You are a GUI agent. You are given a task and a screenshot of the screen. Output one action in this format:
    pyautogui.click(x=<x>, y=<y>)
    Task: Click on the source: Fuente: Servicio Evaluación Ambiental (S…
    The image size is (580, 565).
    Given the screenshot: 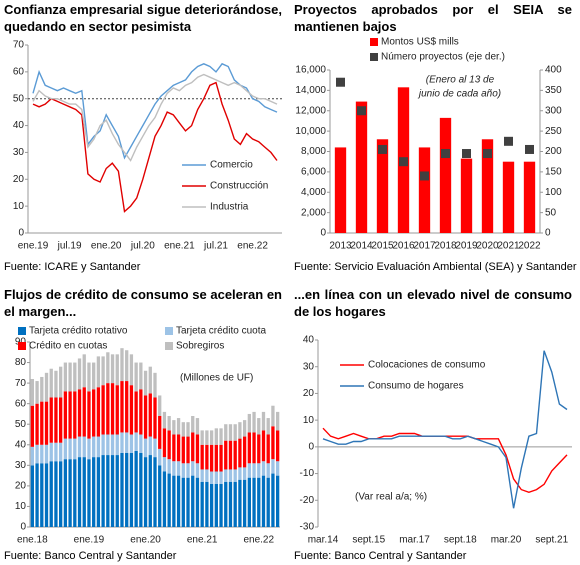 What is the action you would take?
    pyautogui.click(x=435, y=267)
    